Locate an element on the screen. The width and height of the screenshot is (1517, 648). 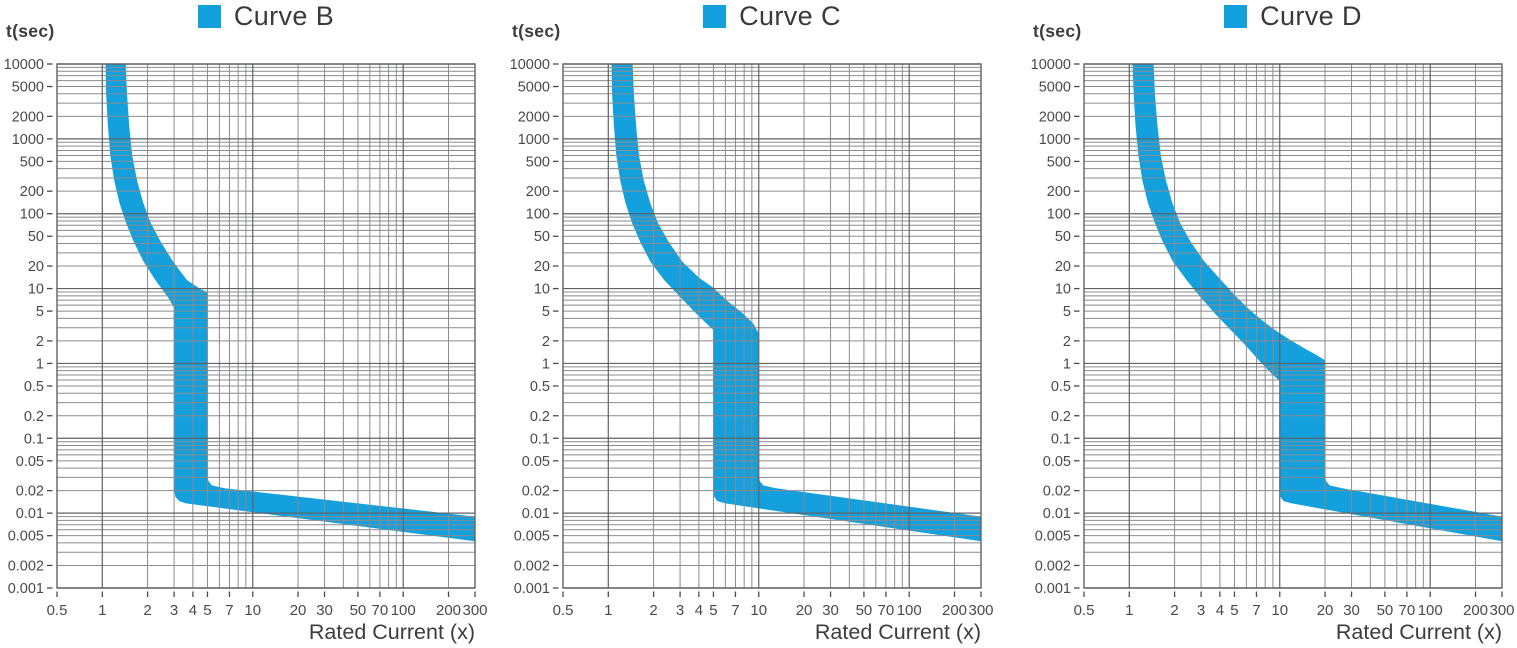
legend-curve-b: Curve B is located at coordinates (266, 16).